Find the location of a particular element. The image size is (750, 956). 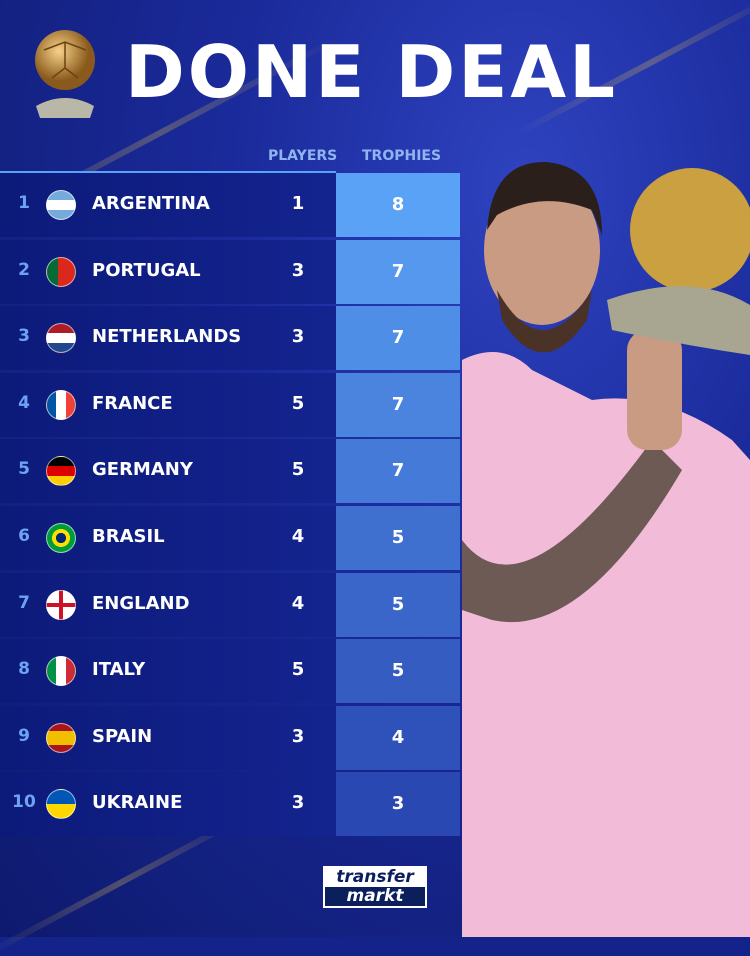

table-row: 8 ITALY 5 5 is located at coordinates (230, 671).